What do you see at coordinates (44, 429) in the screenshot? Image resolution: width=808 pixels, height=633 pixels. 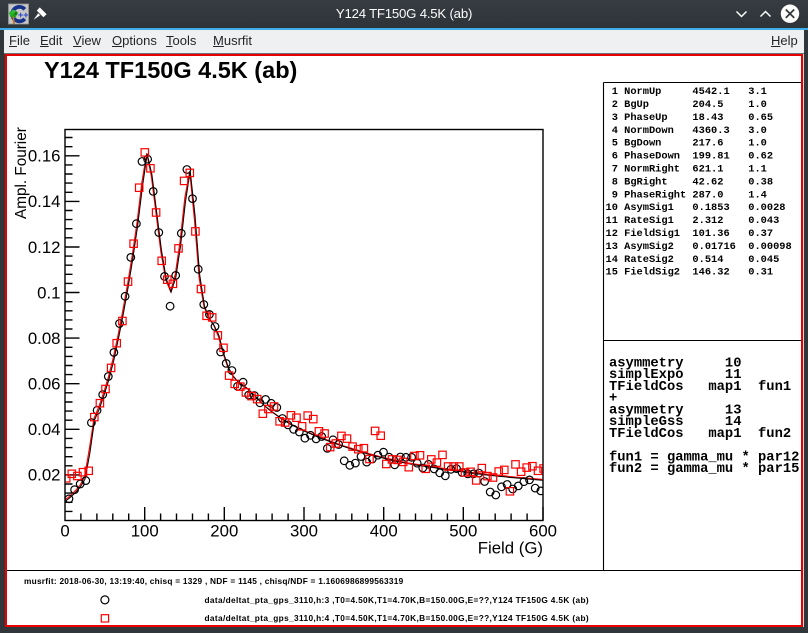 I see `svg-text: 0.04` at bounding box center [44, 429].